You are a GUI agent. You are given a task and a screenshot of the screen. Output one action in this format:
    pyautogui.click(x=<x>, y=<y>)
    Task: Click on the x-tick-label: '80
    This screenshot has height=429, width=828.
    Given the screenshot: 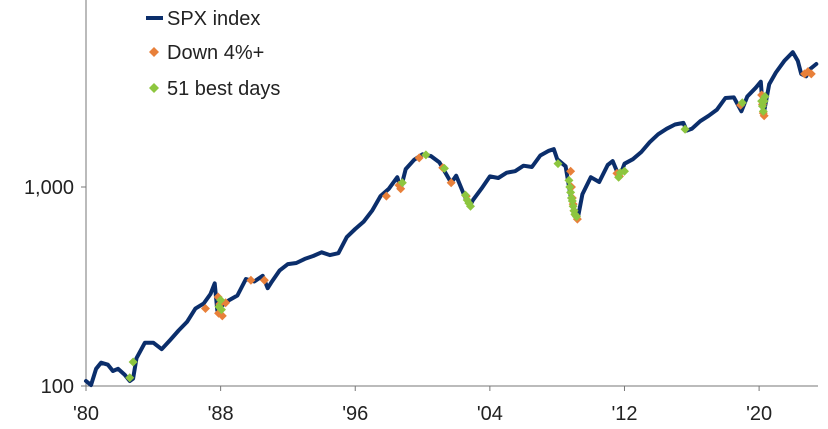 What is the action you would take?
    pyautogui.click(x=86, y=414)
    